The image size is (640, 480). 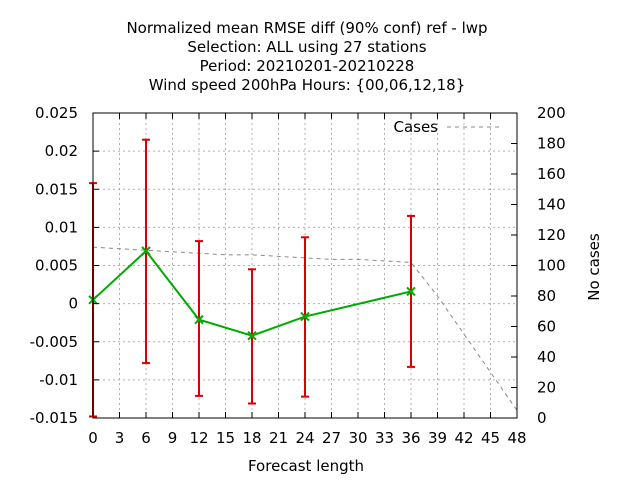 I want to click on title-line-4: Wind speed 200hPa Hours: {00,06,12,18}, so click(x=307, y=85).